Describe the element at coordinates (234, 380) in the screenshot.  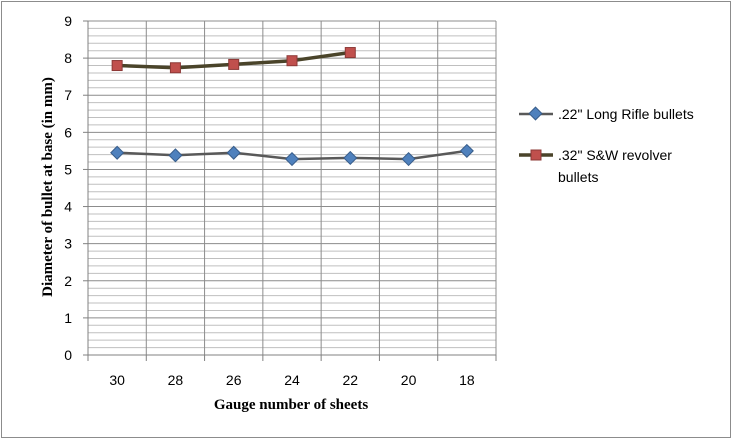
I see `x-tick-label: 26` at that location.